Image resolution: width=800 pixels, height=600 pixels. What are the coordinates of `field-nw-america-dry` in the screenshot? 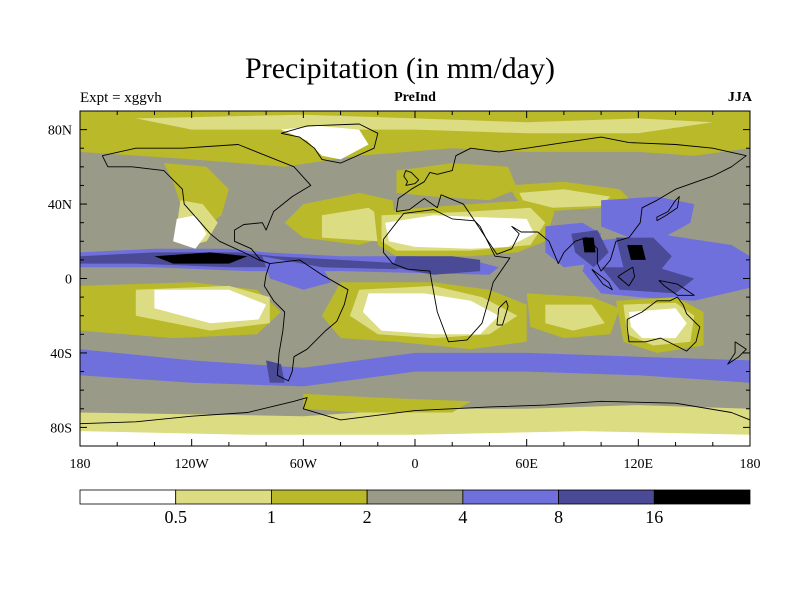 It's located at (196, 195).